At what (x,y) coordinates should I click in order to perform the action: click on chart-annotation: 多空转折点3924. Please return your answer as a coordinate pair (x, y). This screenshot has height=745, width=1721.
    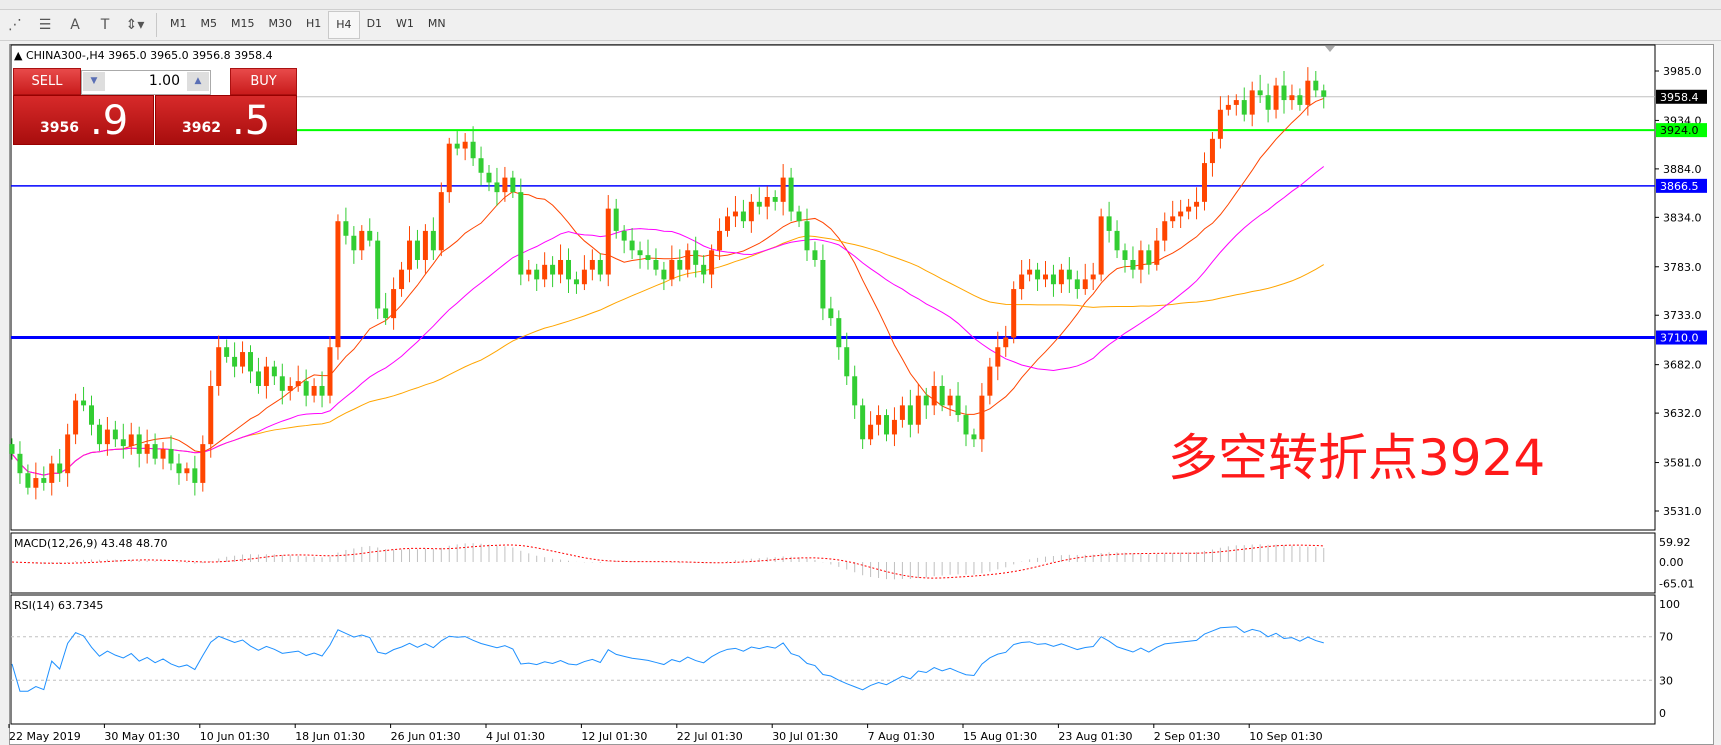
    Looking at the image, I should click on (1357, 458).